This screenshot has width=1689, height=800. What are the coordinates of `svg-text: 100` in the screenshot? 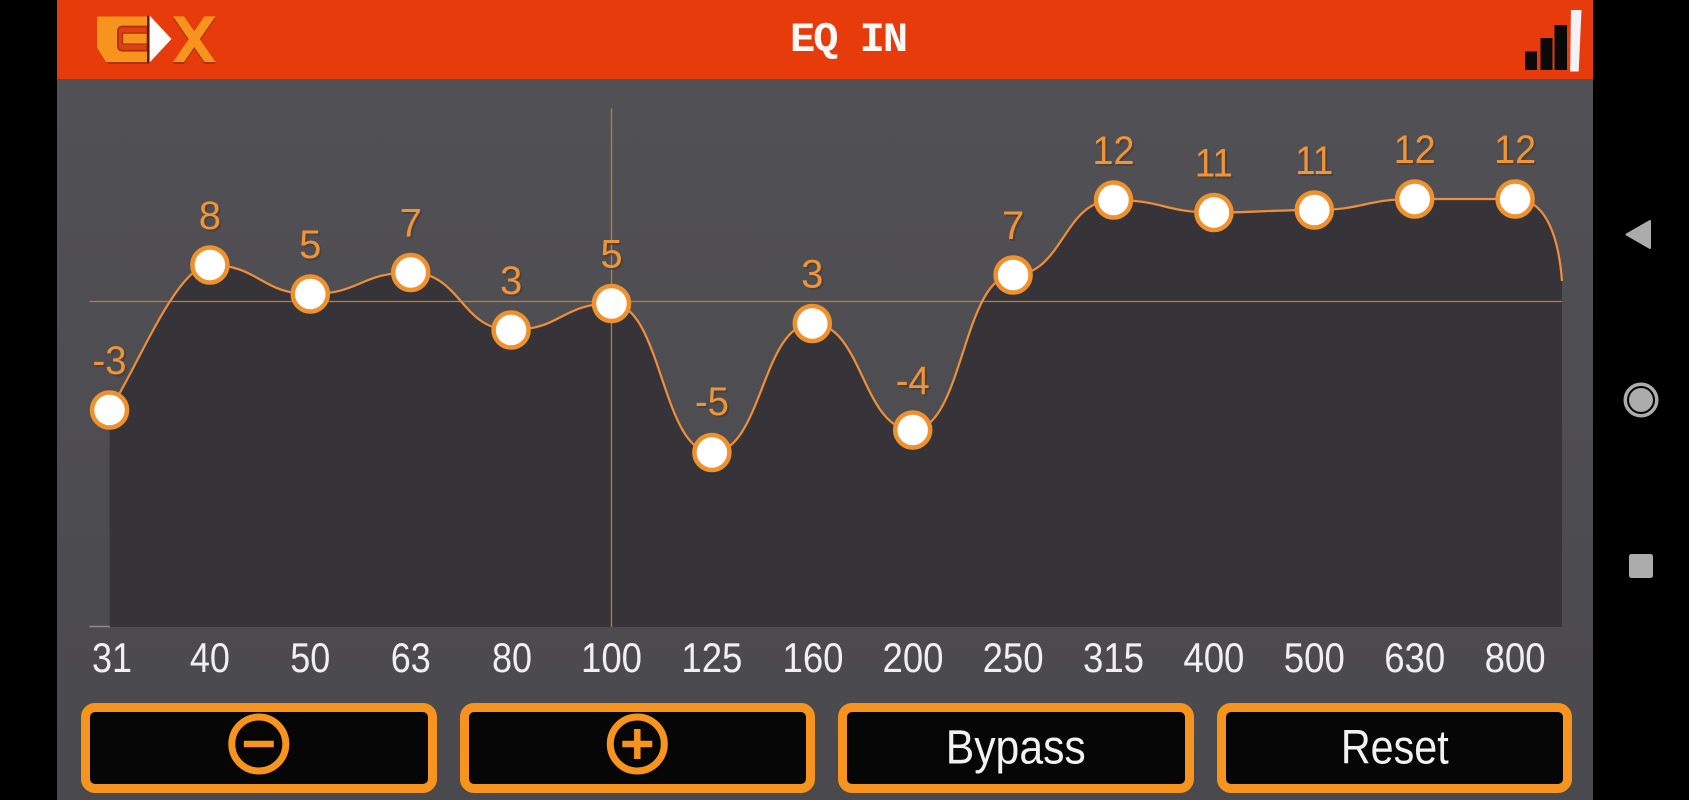 It's located at (611, 657).